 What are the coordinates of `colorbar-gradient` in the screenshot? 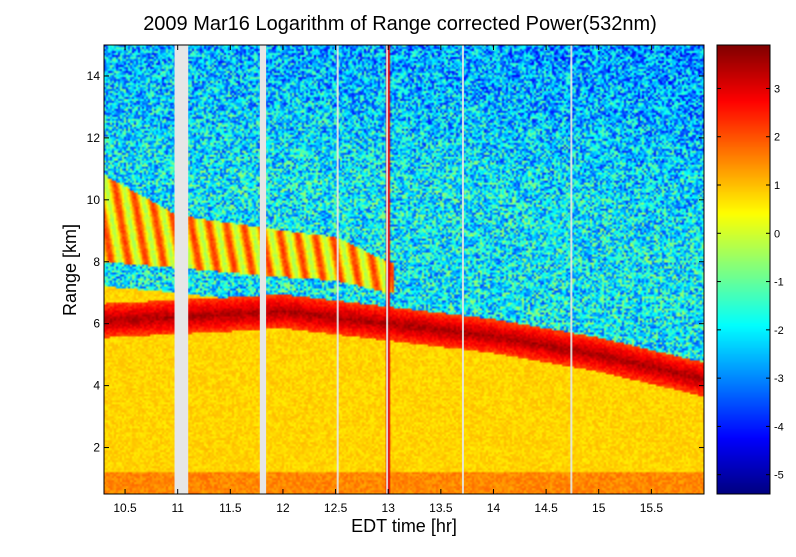 It's located at (743, 269).